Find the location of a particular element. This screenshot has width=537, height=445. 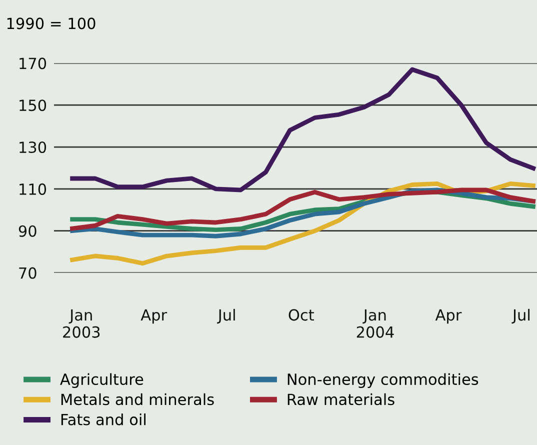

legend-label: Fats and oil is located at coordinates (103, 419).